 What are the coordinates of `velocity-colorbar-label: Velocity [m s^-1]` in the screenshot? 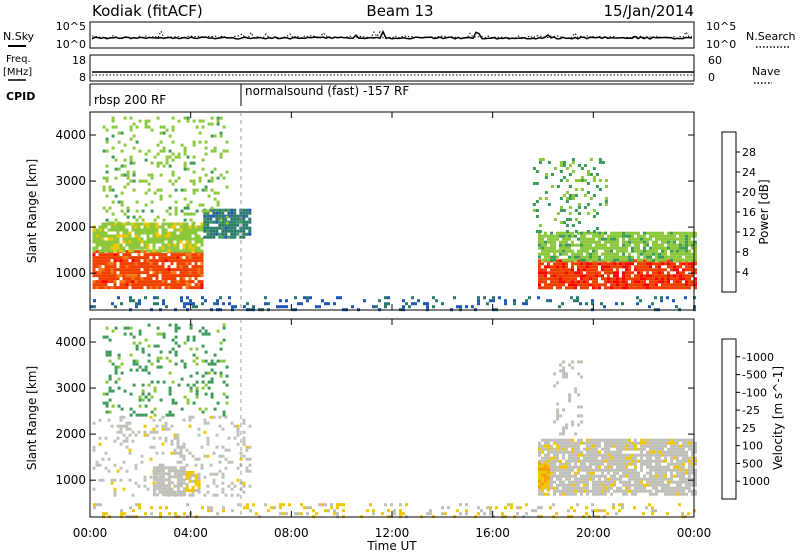 It's located at (778, 418).